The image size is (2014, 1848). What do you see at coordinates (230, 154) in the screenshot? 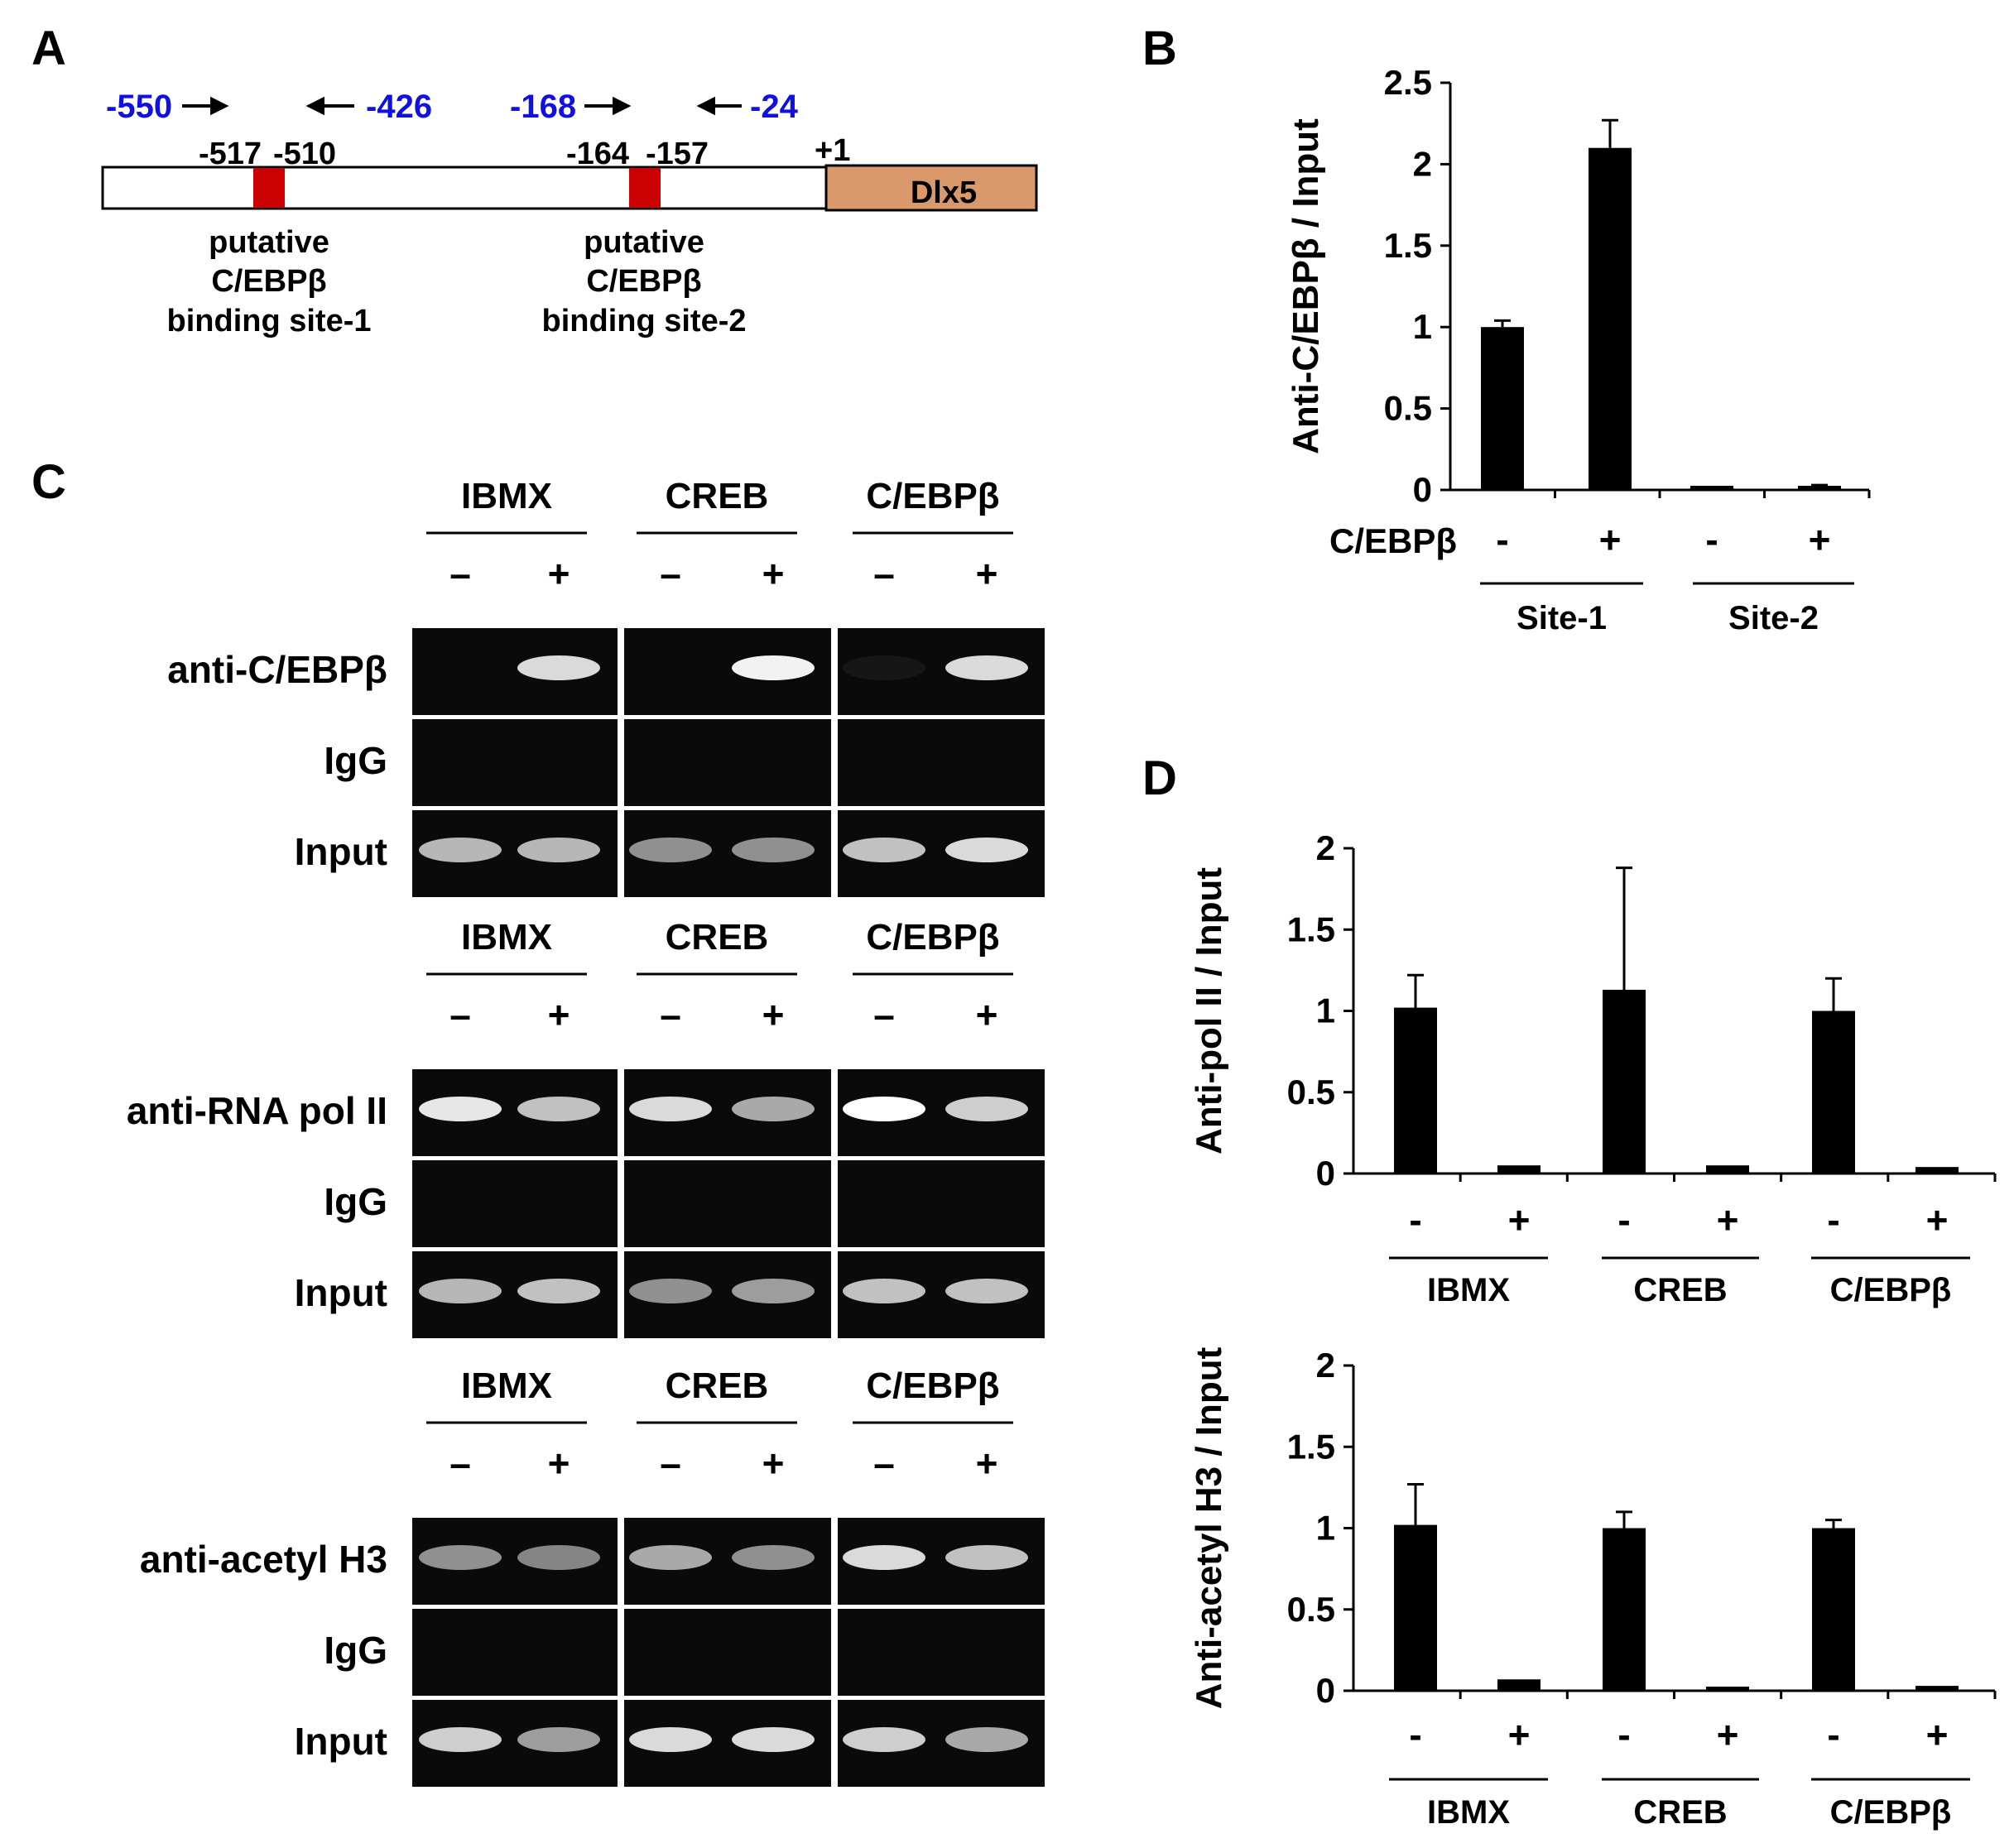
I see `position-label: -517` at bounding box center [230, 154].